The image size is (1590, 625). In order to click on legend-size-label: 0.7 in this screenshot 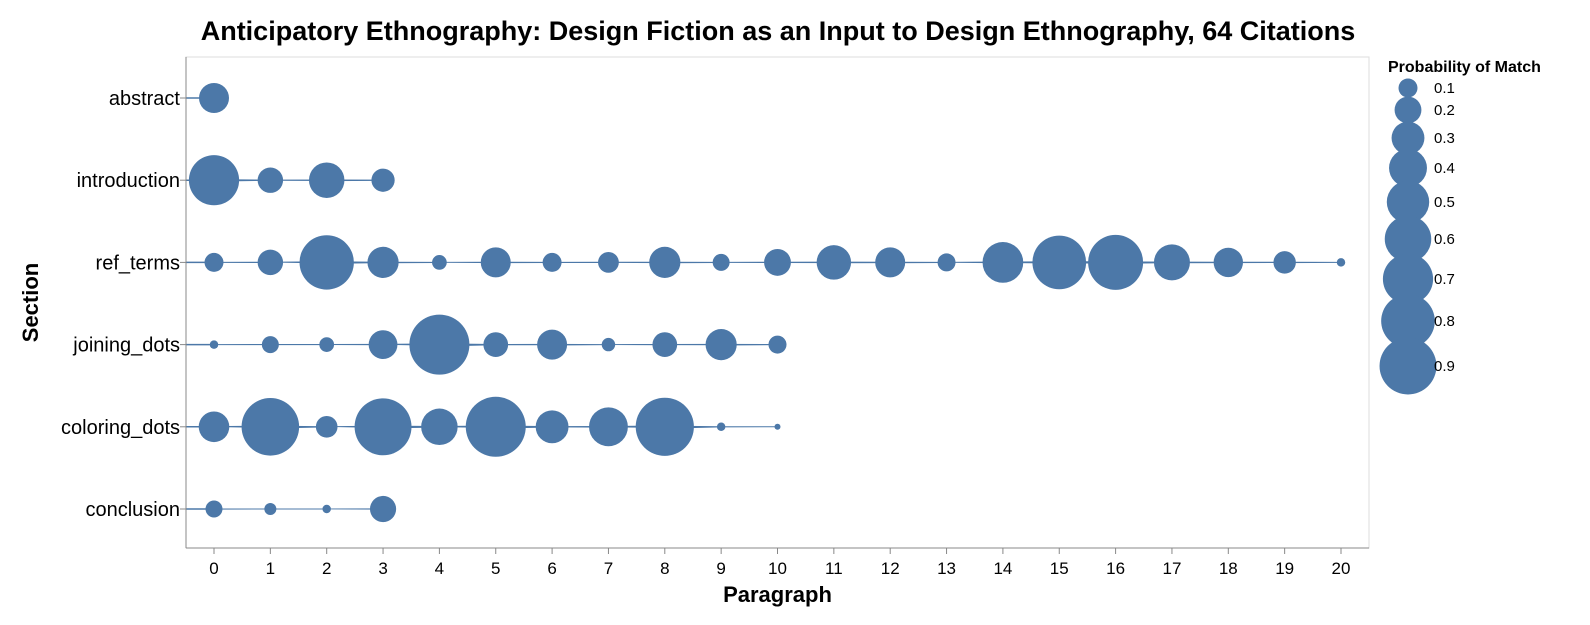, I will do `click(1444, 279)`.